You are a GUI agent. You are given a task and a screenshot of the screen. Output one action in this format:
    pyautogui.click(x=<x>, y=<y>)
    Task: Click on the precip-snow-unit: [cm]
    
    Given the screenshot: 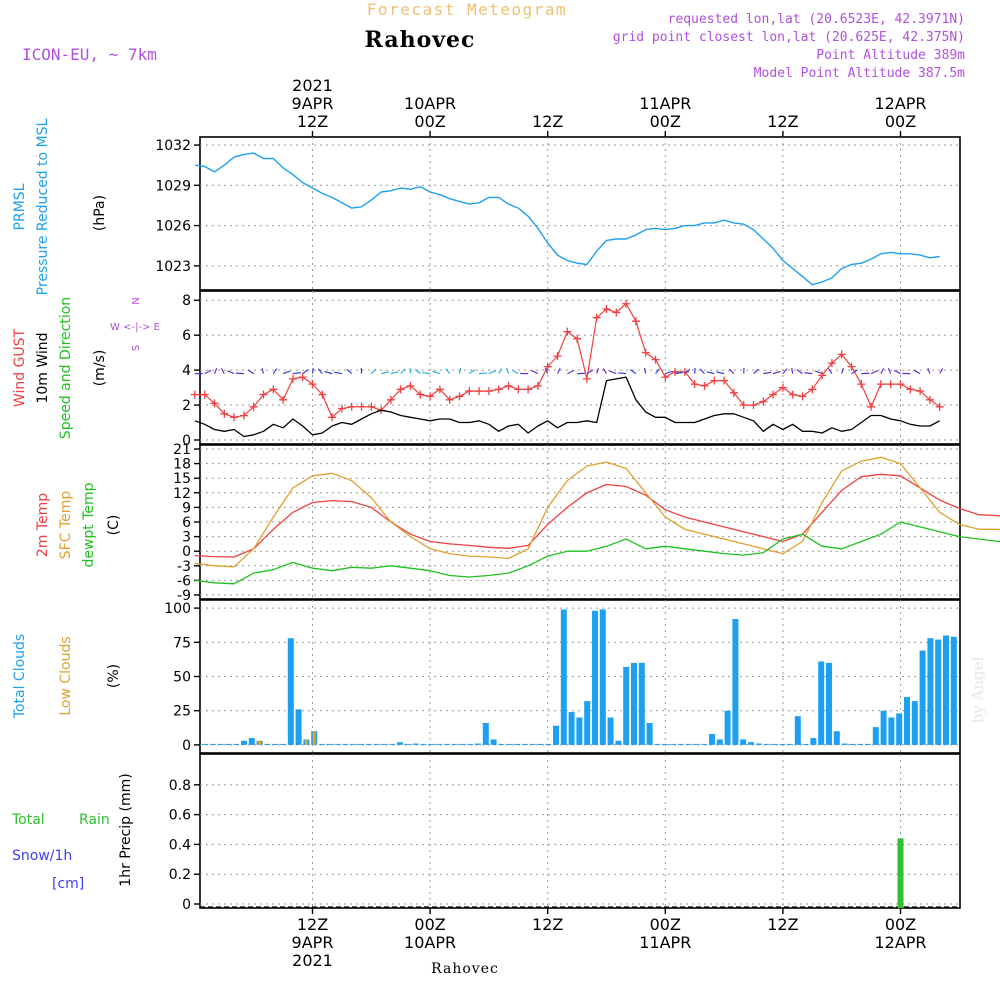 What is the action you would take?
    pyautogui.click(x=68, y=884)
    